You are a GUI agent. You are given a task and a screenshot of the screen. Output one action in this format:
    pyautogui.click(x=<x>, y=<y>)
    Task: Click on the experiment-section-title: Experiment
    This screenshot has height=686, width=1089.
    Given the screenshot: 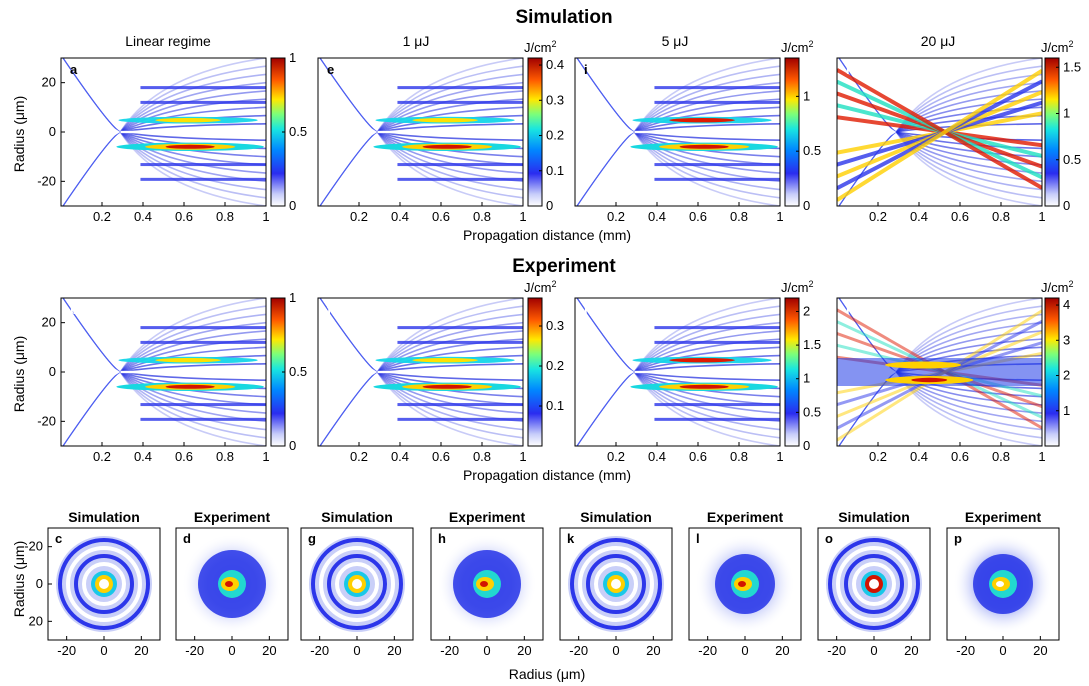 What is the action you would take?
    pyautogui.click(x=564, y=266)
    